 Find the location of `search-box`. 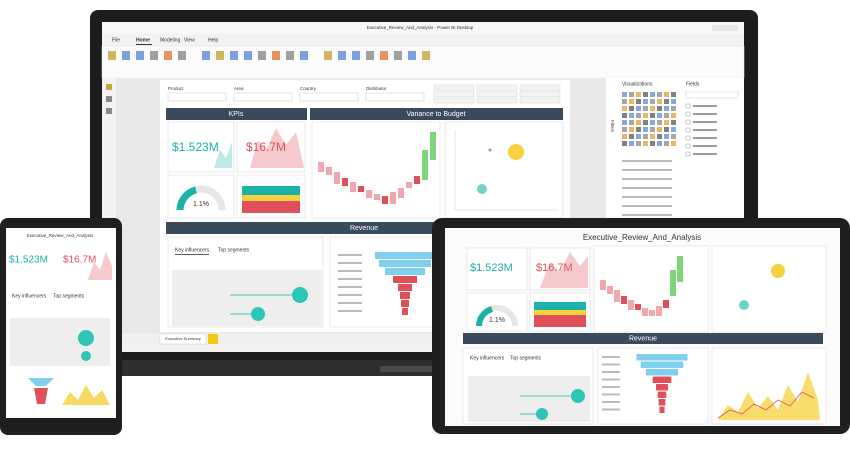

search-box is located at coordinates (712, 95).